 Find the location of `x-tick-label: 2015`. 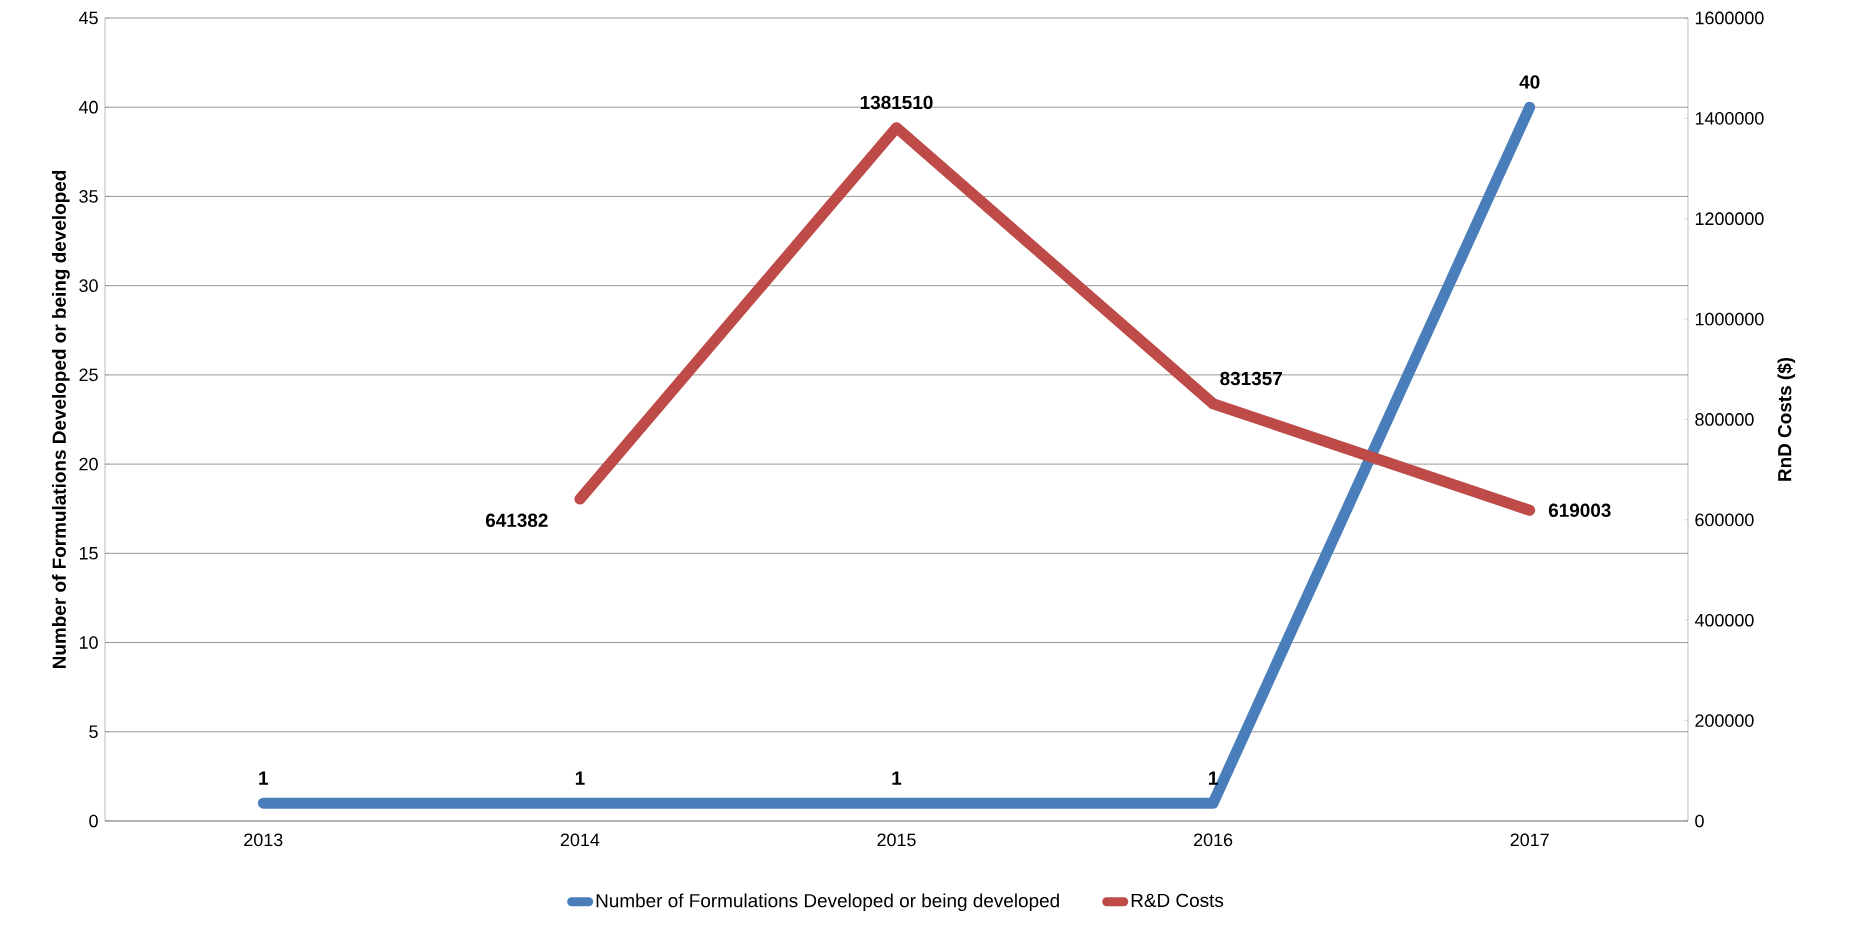

x-tick-label: 2015 is located at coordinates (896, 840).